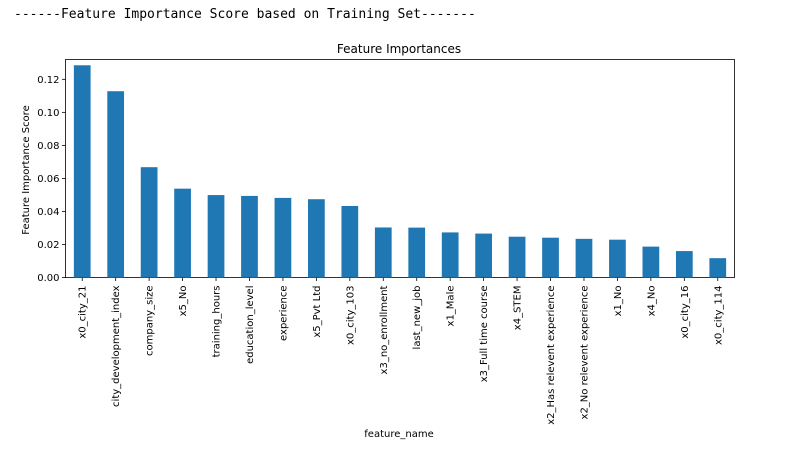  Describe the element at coordinates (398, 434) in the screenshot. I see `x-axis-title: feature_name` at that location.